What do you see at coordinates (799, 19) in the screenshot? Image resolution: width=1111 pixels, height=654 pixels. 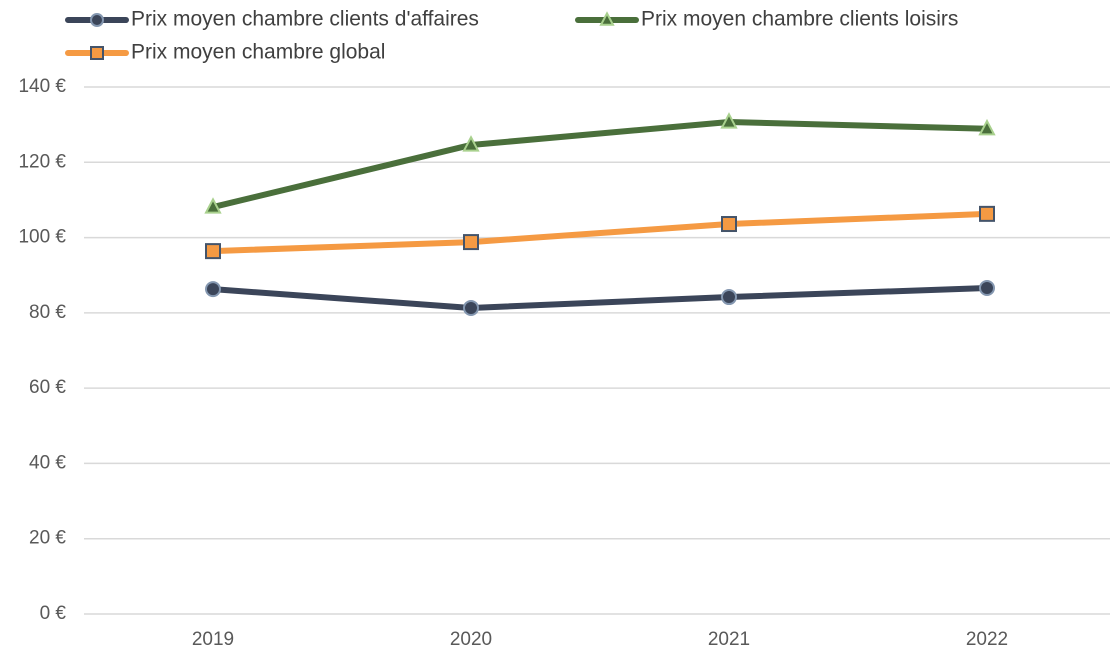 I see `legend-label: Prix moyen chambre clients loisirs` at bounding box center [799, 19].